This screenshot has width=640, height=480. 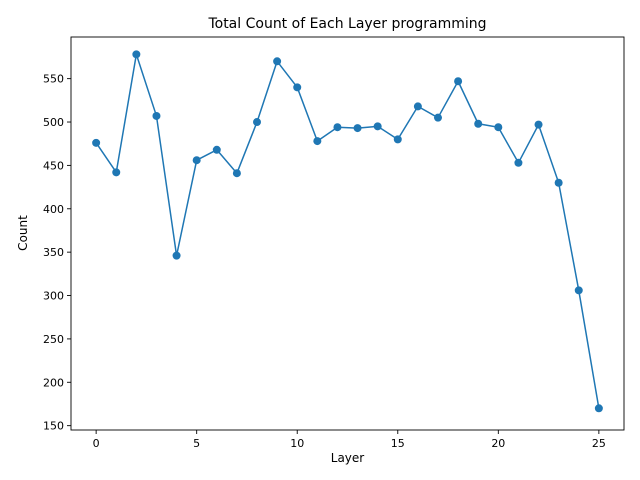 I want to click on y-tick-label: 300, so click(x=53, y=296).